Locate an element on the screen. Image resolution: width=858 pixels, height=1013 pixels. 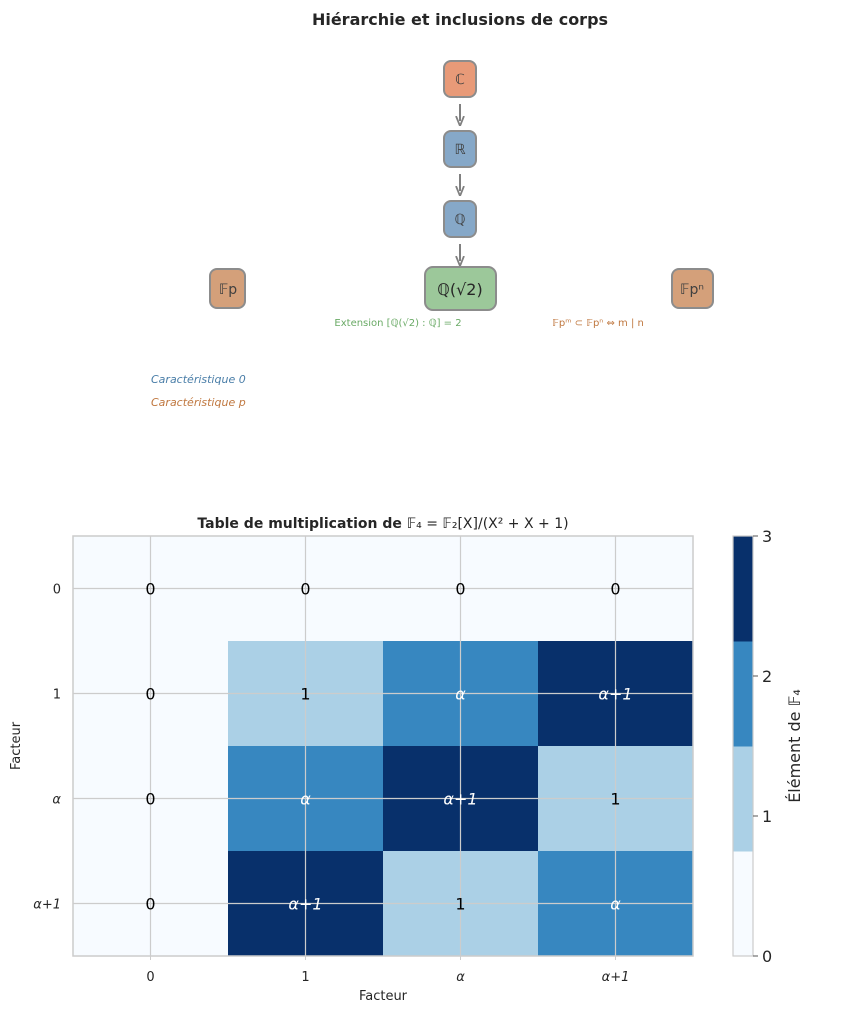
y-axis-label: Facteur is located at coordinates (16, 745).